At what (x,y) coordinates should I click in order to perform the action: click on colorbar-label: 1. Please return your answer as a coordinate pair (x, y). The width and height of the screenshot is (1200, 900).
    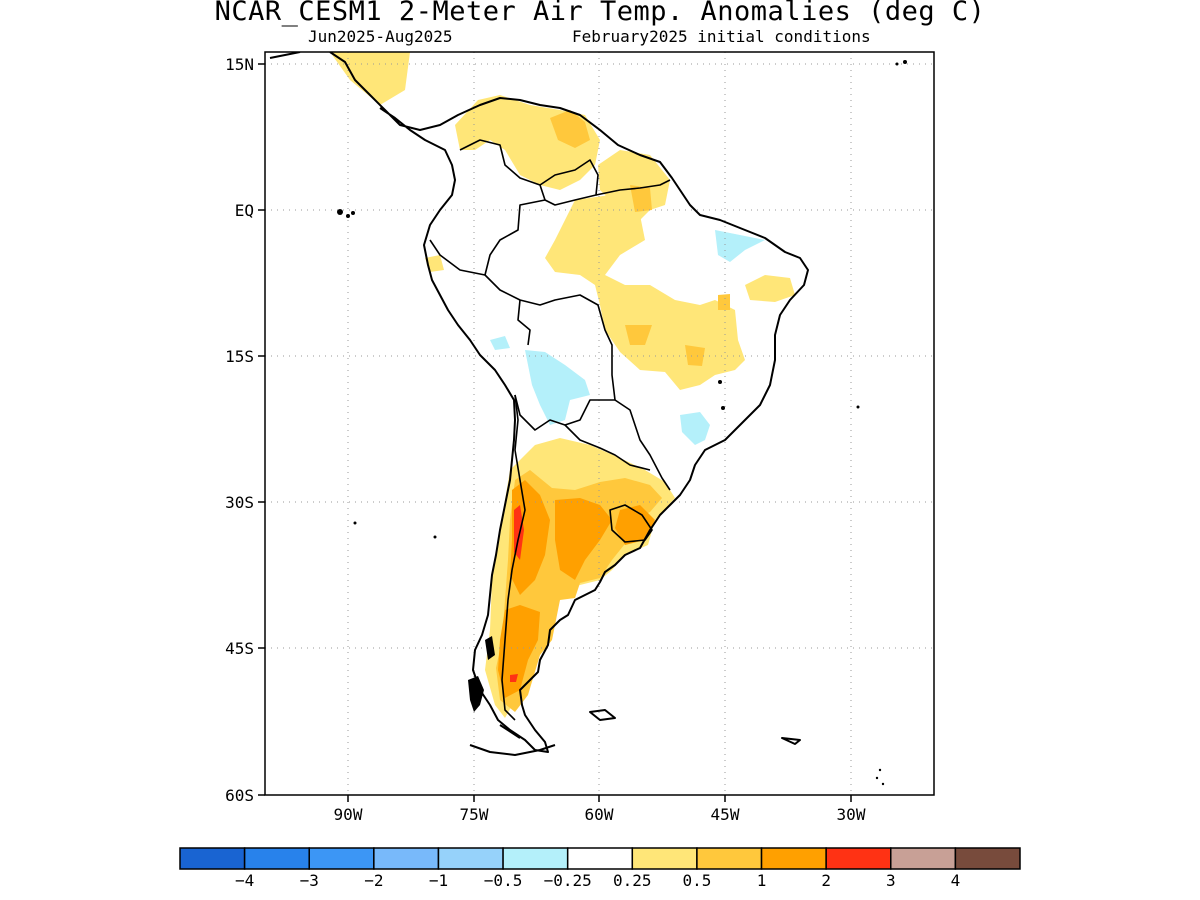
    Looking at the image, I should click on (762, 880).